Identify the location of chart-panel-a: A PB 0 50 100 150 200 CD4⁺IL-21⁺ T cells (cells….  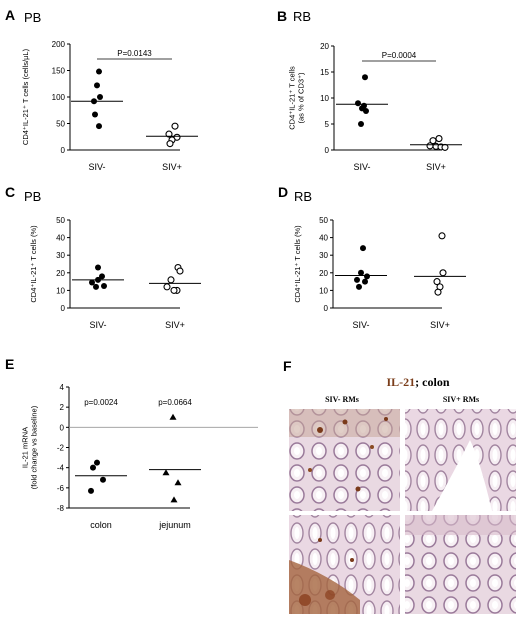
(101, 89).